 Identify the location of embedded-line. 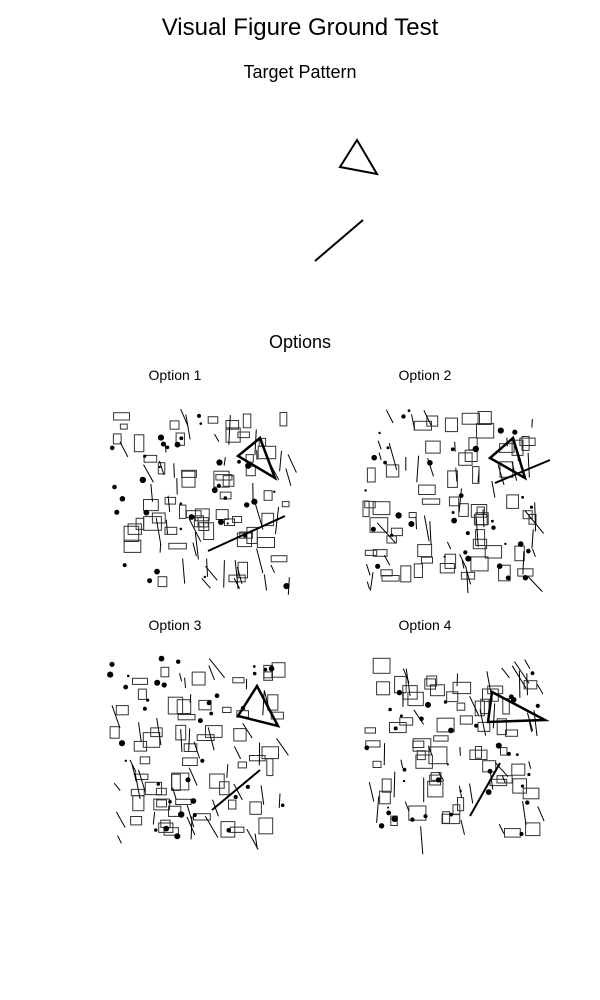
(485, 789).